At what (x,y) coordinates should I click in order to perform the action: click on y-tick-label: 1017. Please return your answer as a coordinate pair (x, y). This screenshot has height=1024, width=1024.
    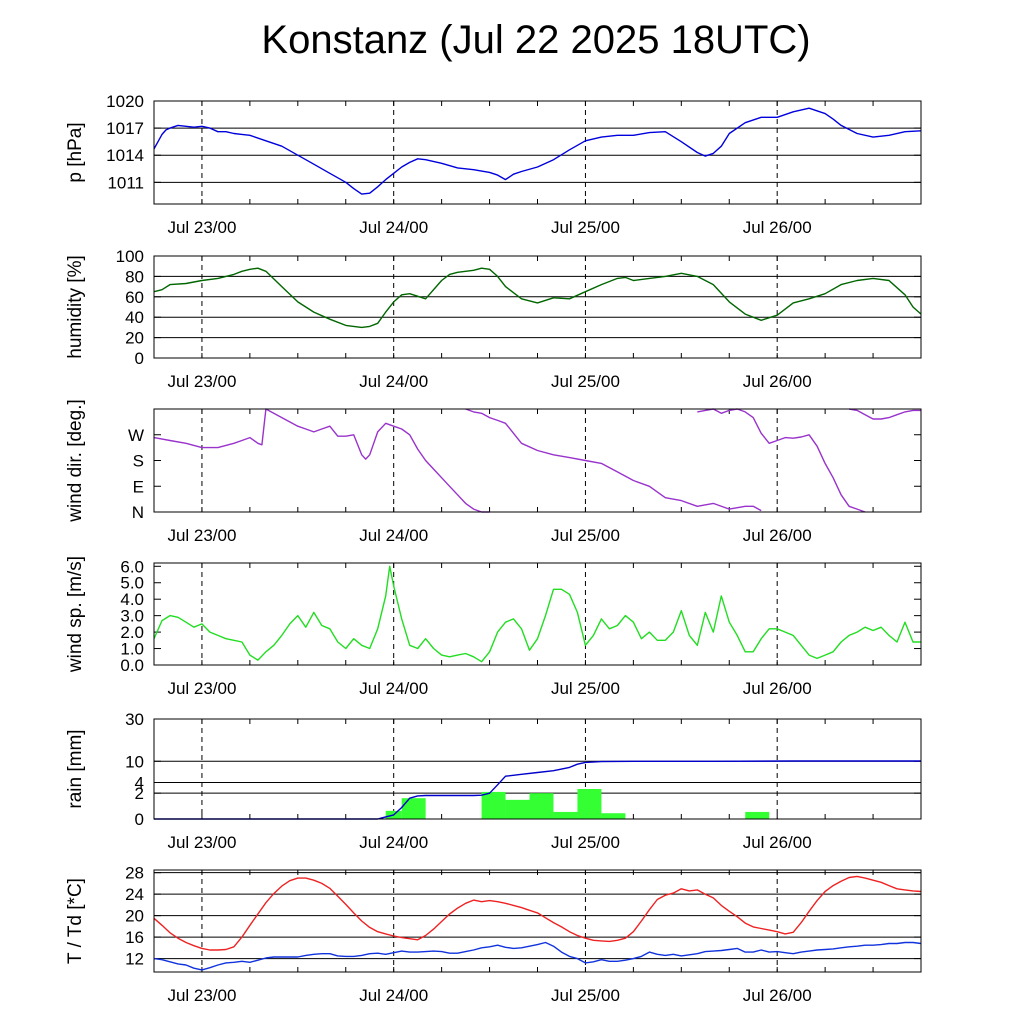
    Looking at the image, I should click on (125, 128).